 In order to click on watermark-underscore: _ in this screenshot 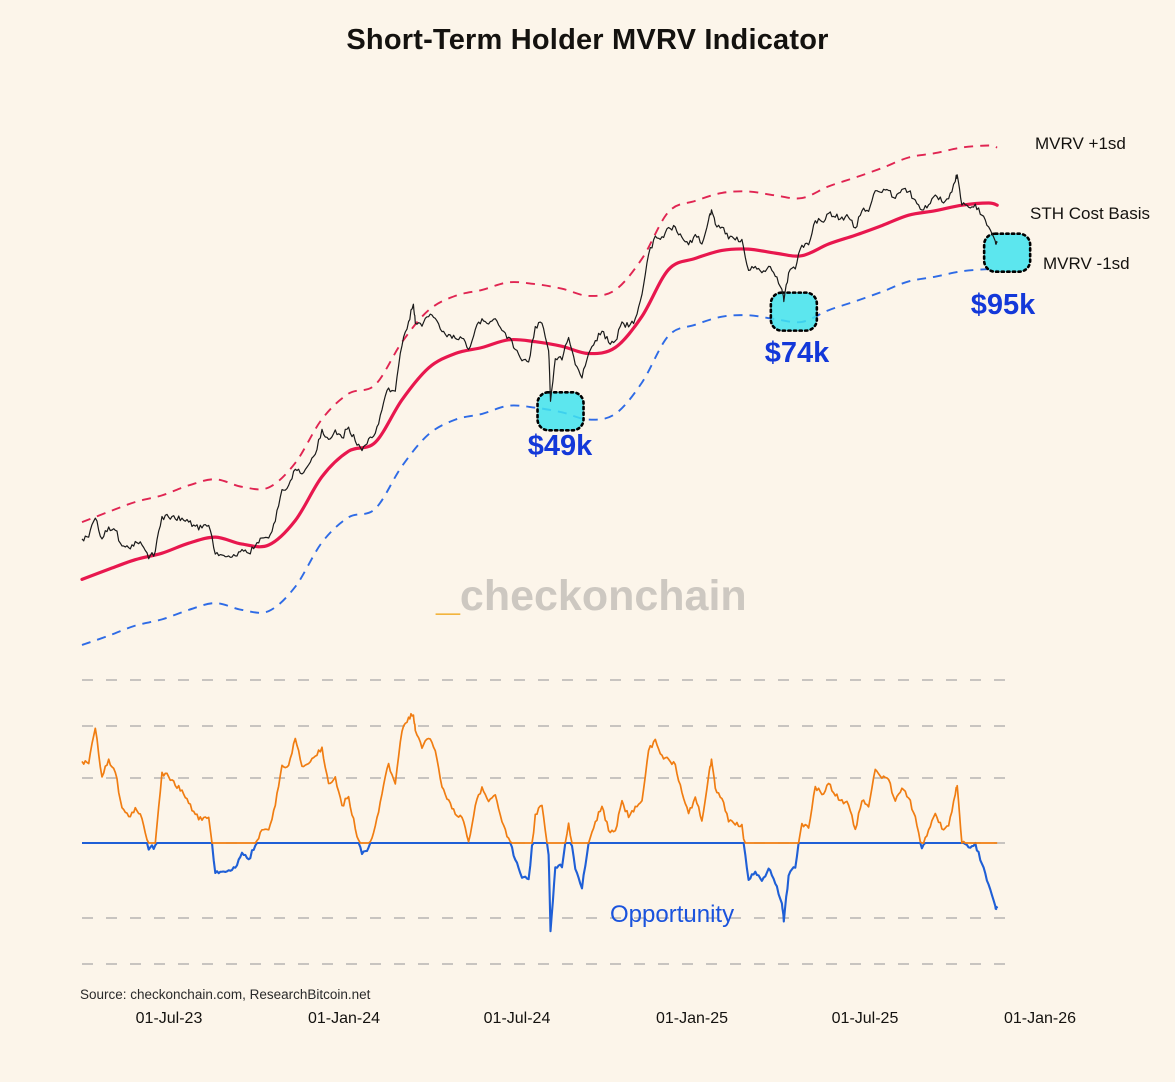, I will do `click(448, 596)`.